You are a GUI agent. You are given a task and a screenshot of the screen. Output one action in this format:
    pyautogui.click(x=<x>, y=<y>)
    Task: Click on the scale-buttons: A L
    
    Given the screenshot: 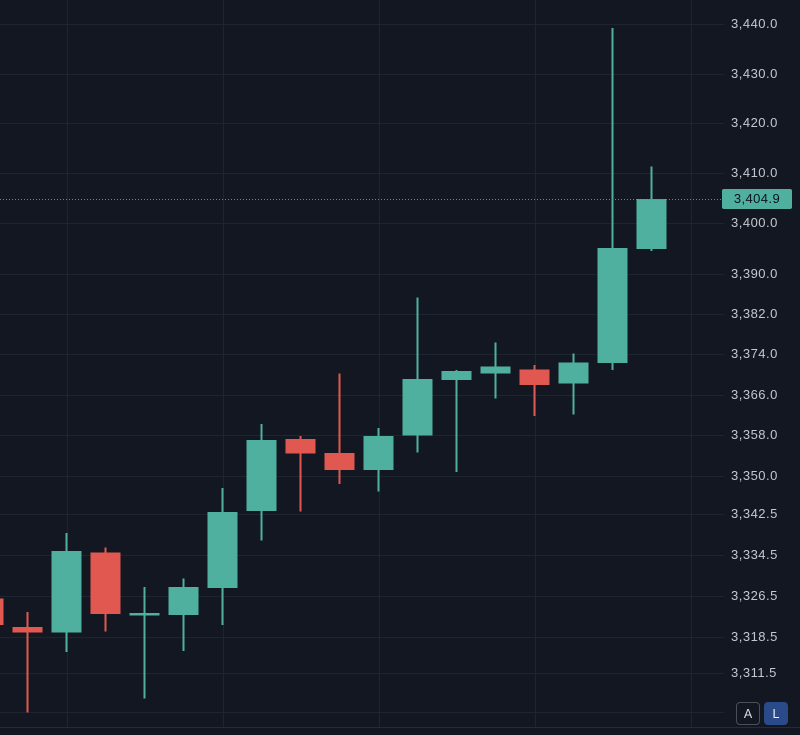 What is the action you would take?
    pyautogui.click(x=762, y=713)
    